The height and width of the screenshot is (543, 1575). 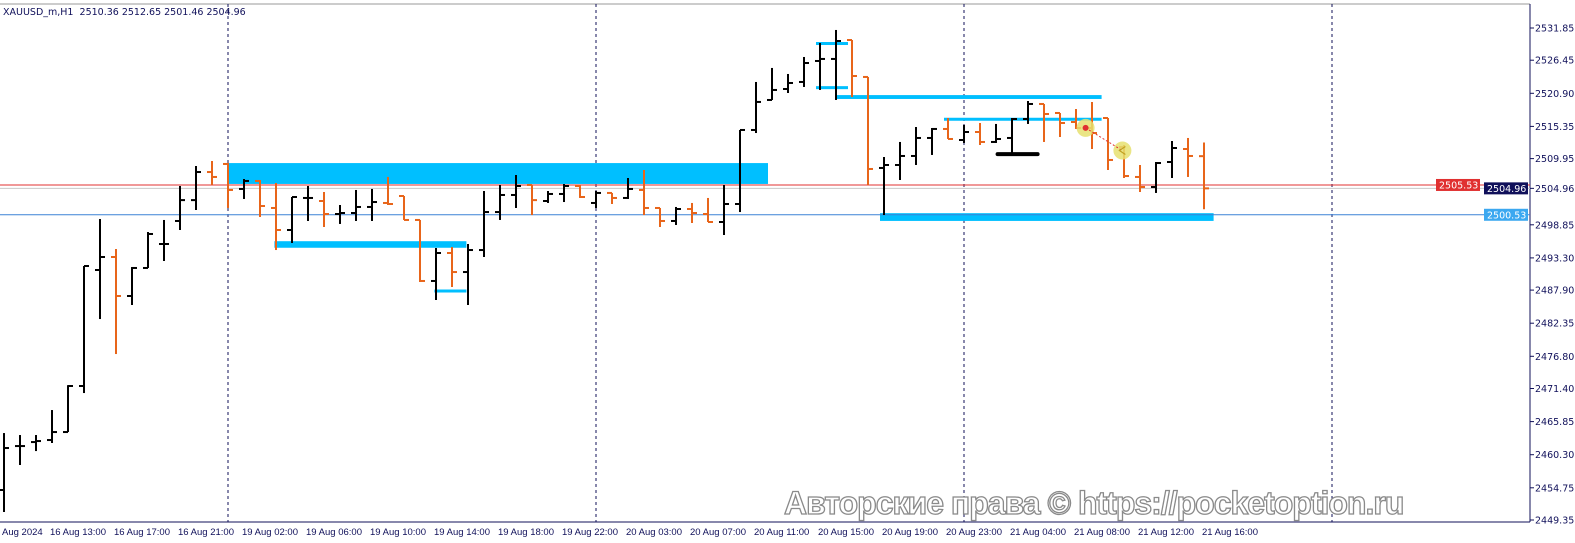 I want to click on blue-line-price-label: 2500.53, so click(x=1506, y=215).